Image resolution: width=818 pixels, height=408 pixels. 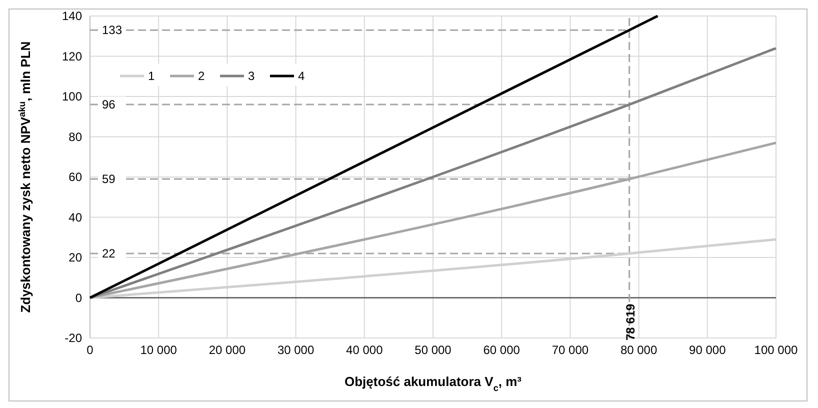 What do you see at coordinates (295, 350) in the screenshot?
I see `x-tick-label: 30 000` at bounding box center [295, 350].